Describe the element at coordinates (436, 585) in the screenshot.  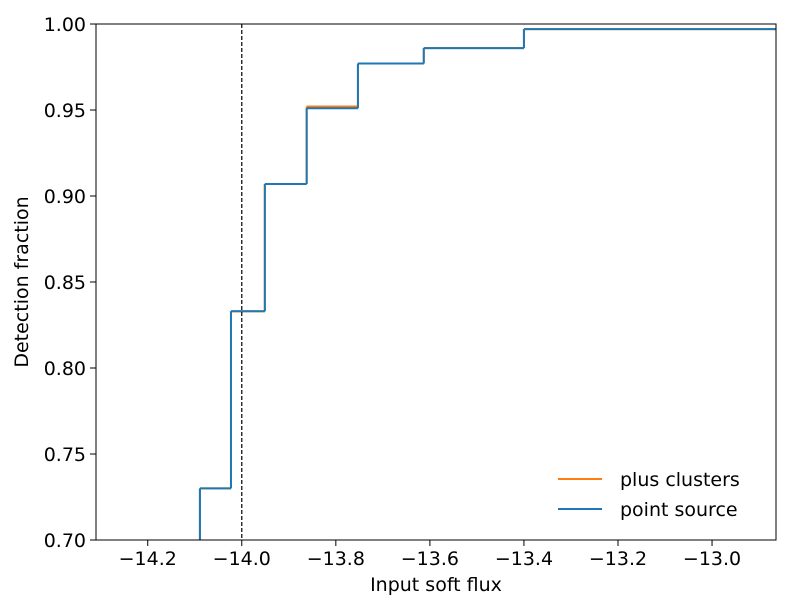
I see `x-axis-label: Input soft flux` at that location.